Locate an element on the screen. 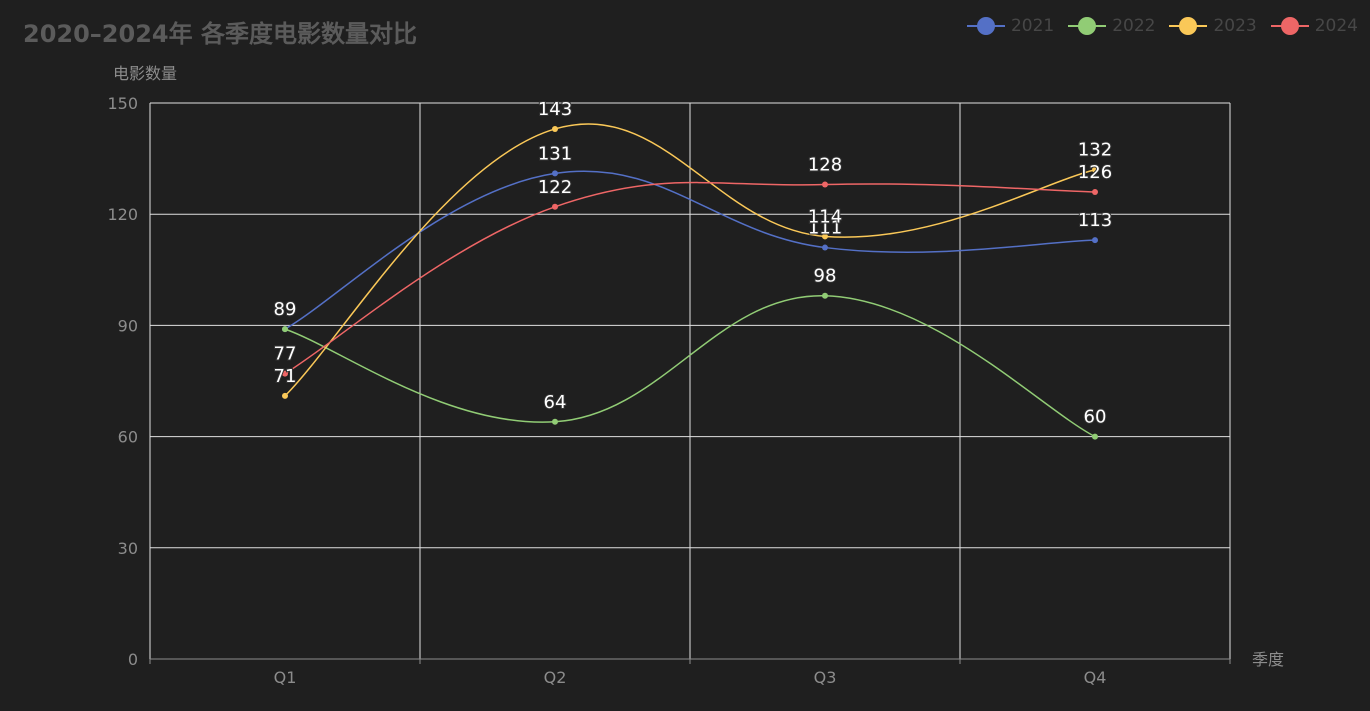 The height and width of the screenshot is (711, 1370). data-label: 89 is located at coordinates (285, 309).